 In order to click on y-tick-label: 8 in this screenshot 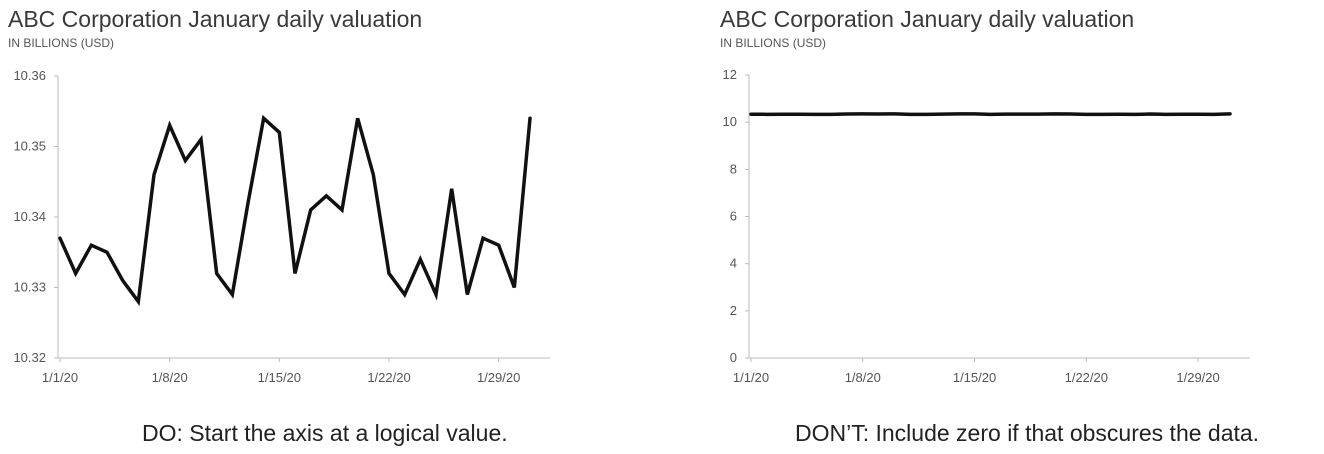, I will do `click(733, 168)`.